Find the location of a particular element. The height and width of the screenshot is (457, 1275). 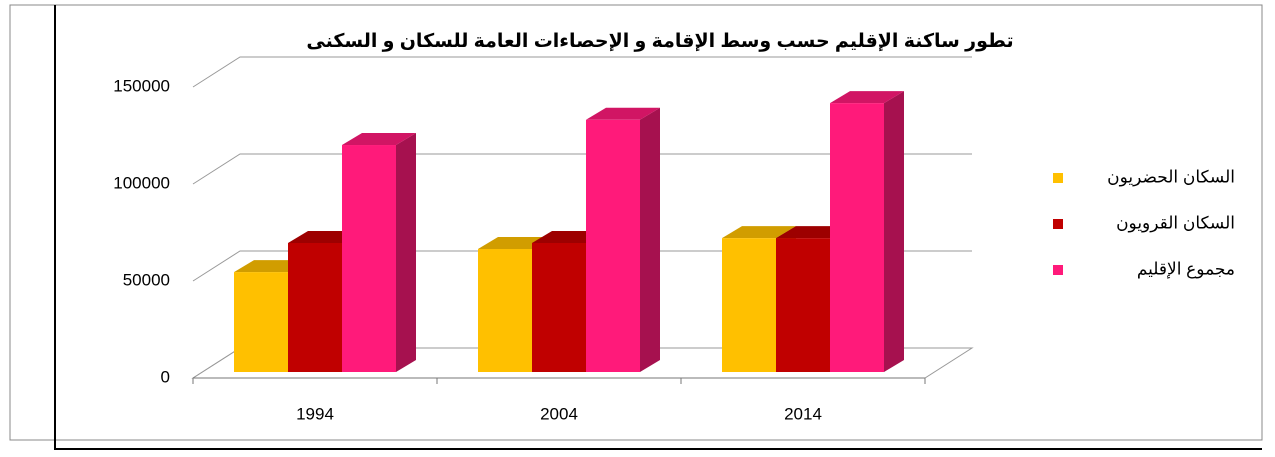

y-tick-label: 150000 is located at coordinates (141, 85).